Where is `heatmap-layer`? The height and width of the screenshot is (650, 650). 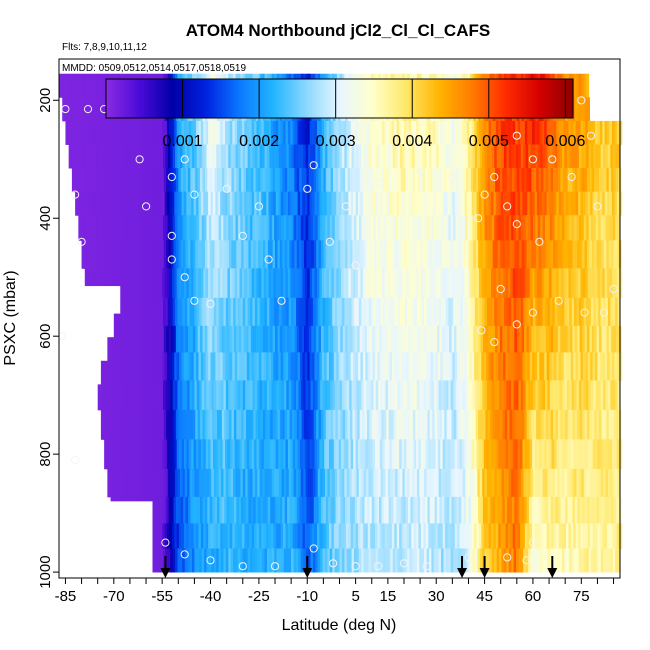
heatmap-layer is located at coordinates (349, 228).